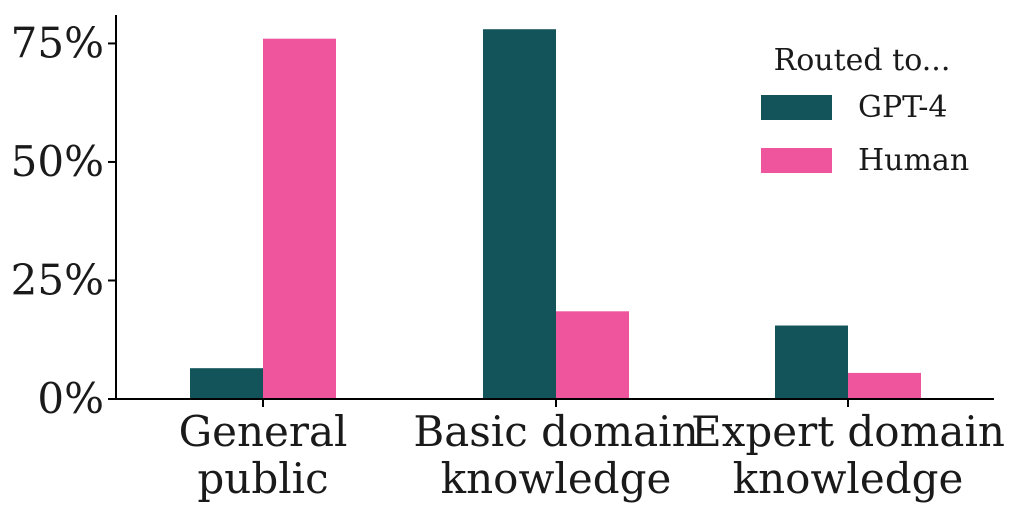  I want to click on x-tick-label: Basic domain, so click(555, 431).